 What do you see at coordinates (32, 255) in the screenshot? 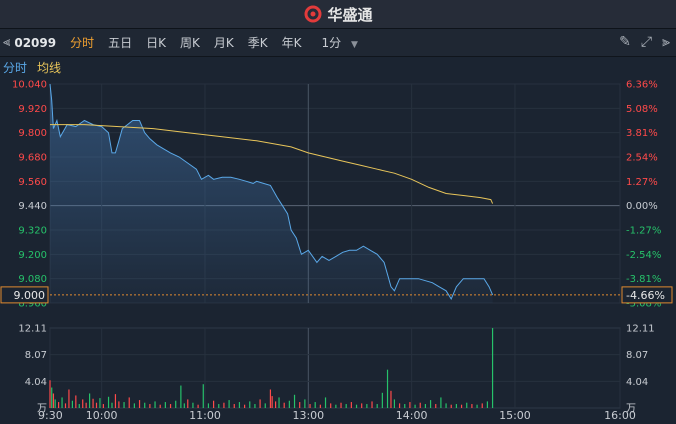
I see `price-tick-label: 9.200` at bounding box center [32, 255].